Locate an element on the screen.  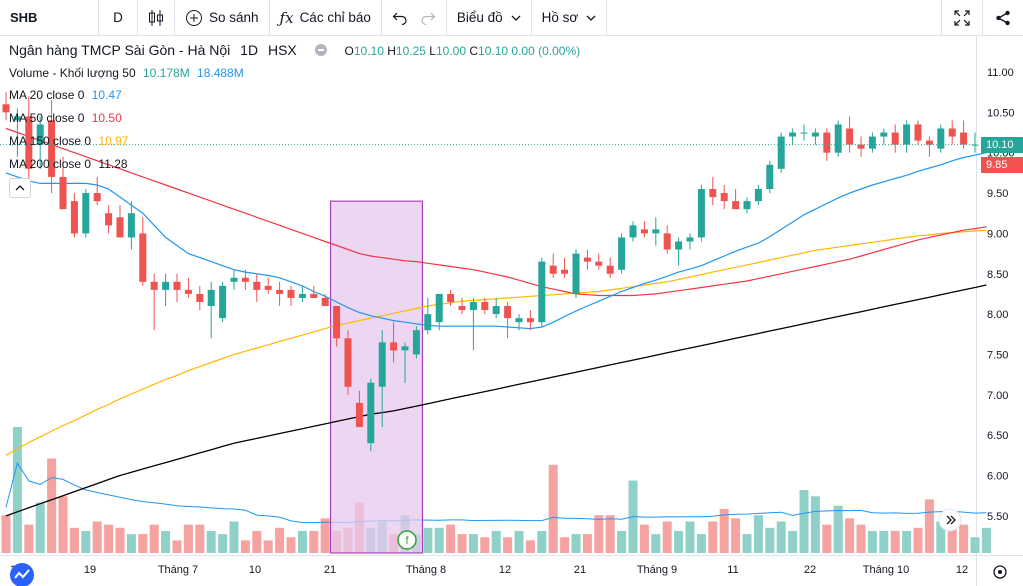
ma200-label: MA 200 close 0 is located at coordinates (50, 164).